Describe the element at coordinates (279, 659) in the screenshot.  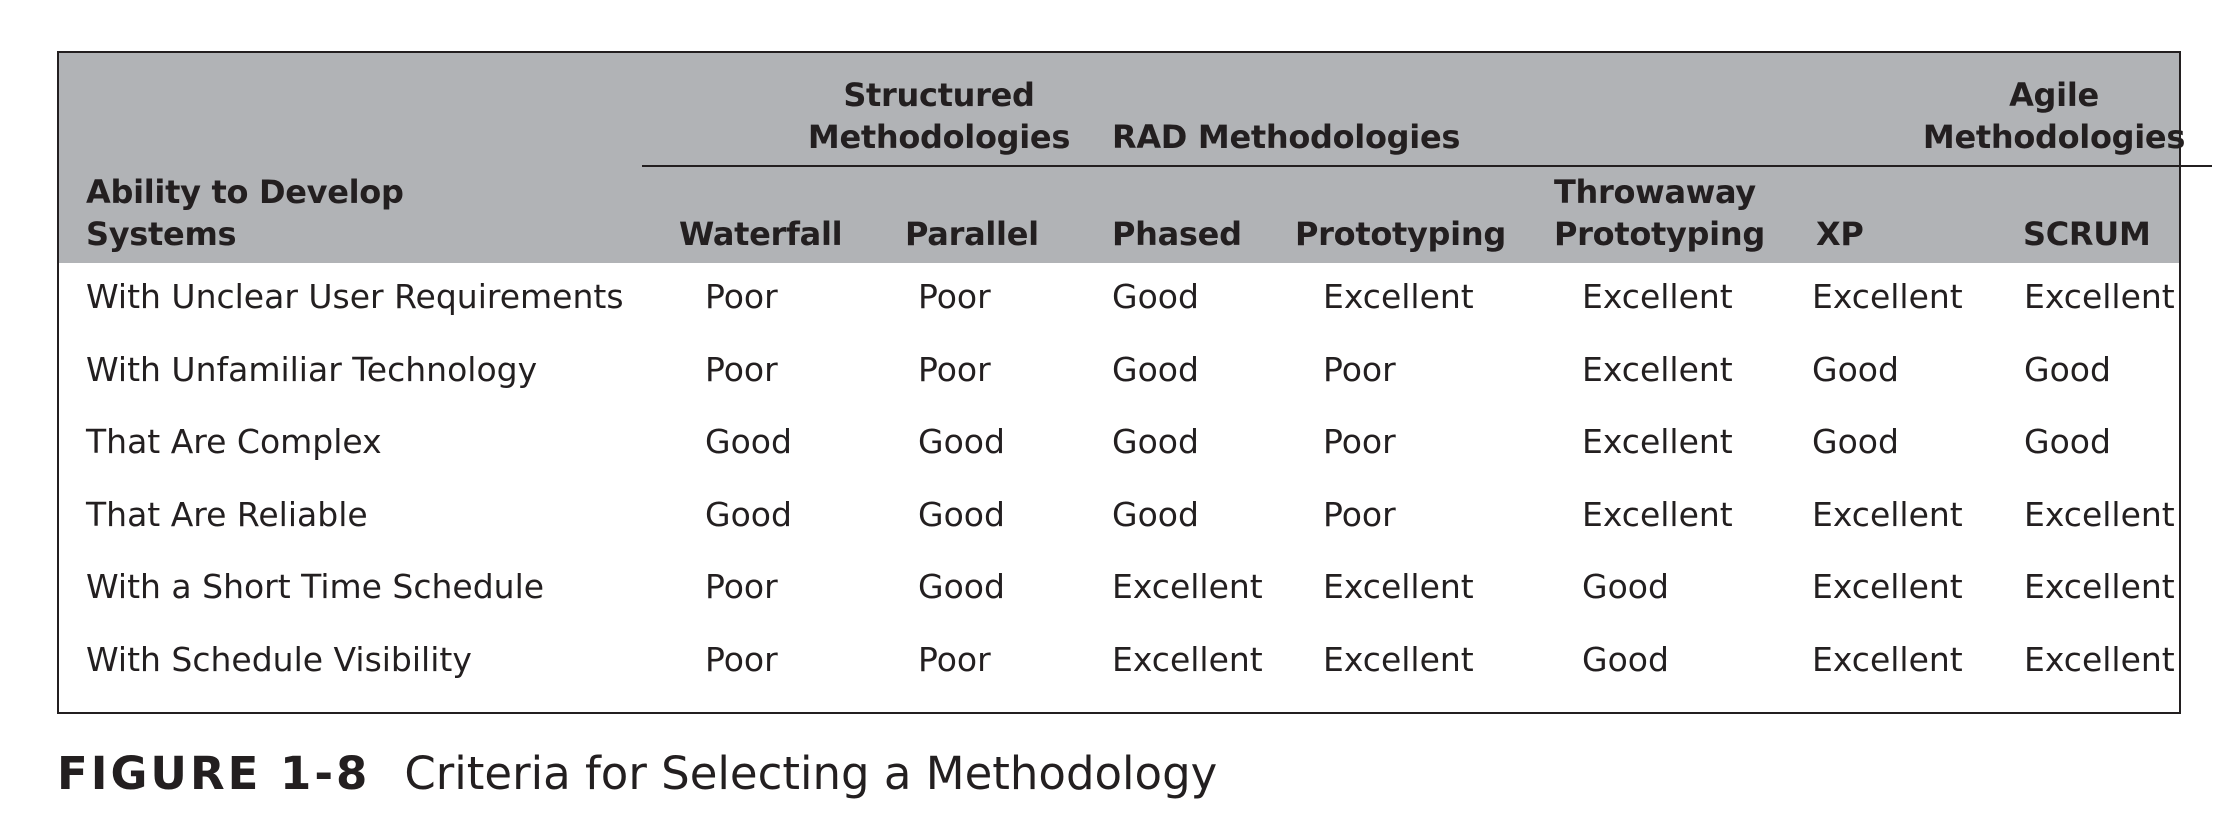
I see `row-label: With Schedule Visibility` at that location.